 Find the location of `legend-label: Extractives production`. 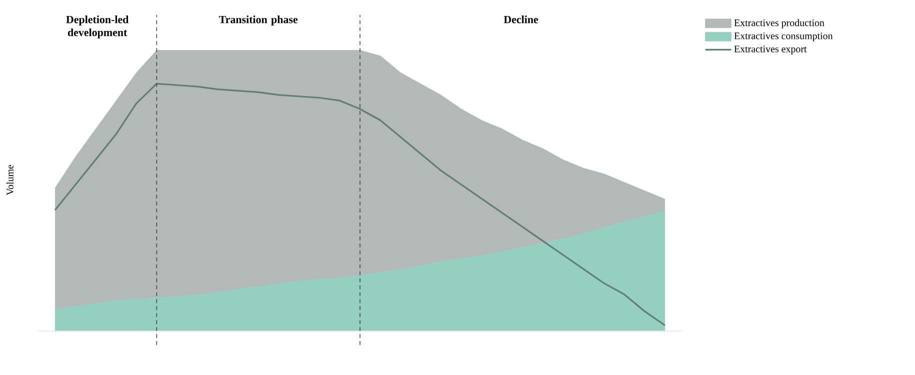

legend-label: Extractives production is located at coordinates (779, 23).